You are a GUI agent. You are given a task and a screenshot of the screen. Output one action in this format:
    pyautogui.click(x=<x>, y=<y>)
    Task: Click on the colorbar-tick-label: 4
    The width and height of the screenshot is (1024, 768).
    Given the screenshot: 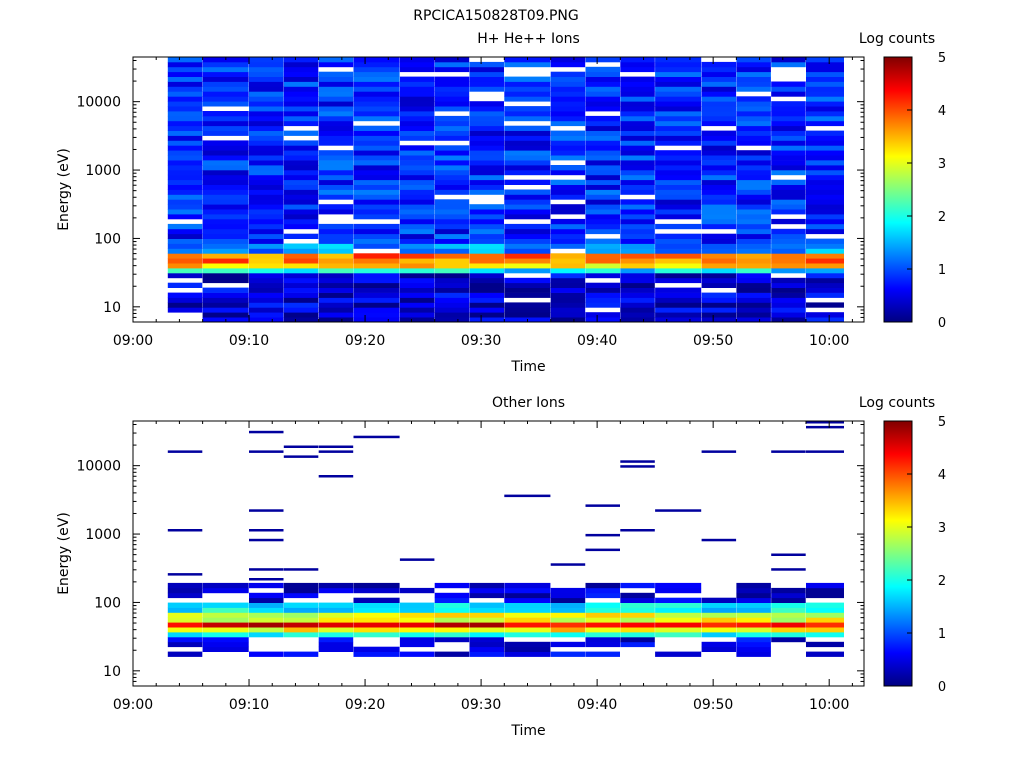 What is the action you would take?
    pyautogui.click(x=942, y=111)
    